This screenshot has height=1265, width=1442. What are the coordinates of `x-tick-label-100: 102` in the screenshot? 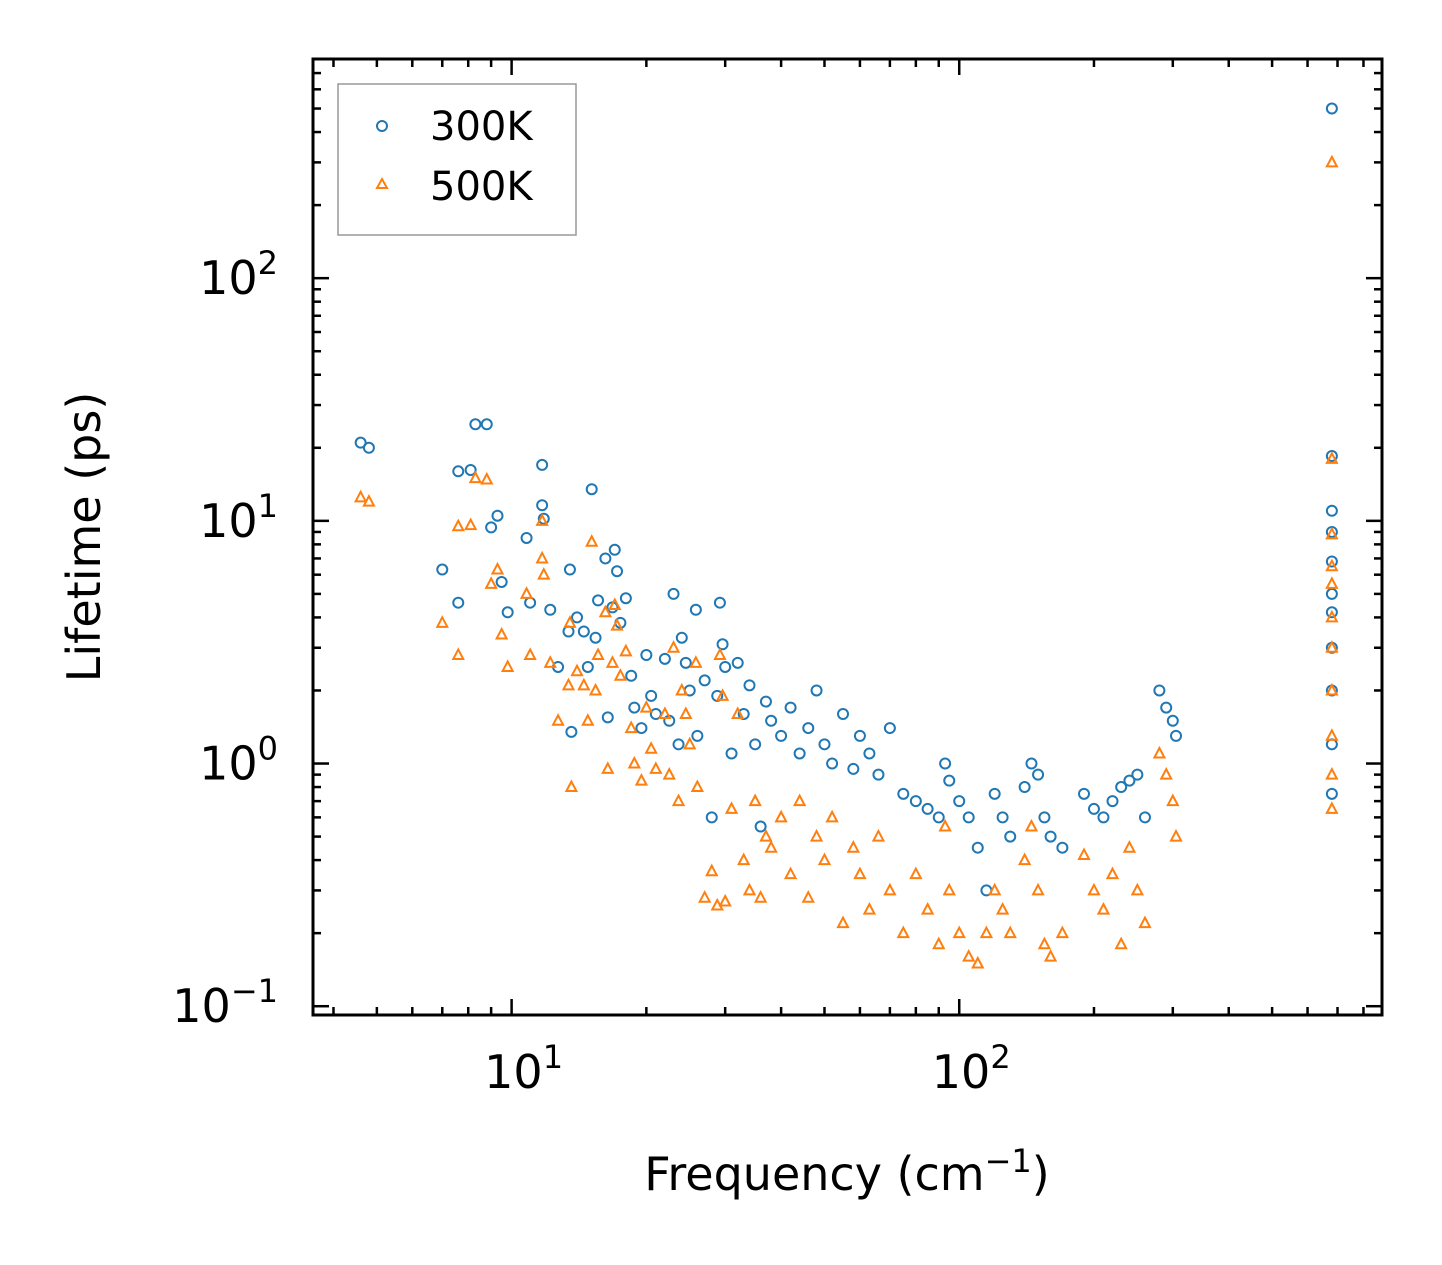 It's located at (971, 1068).